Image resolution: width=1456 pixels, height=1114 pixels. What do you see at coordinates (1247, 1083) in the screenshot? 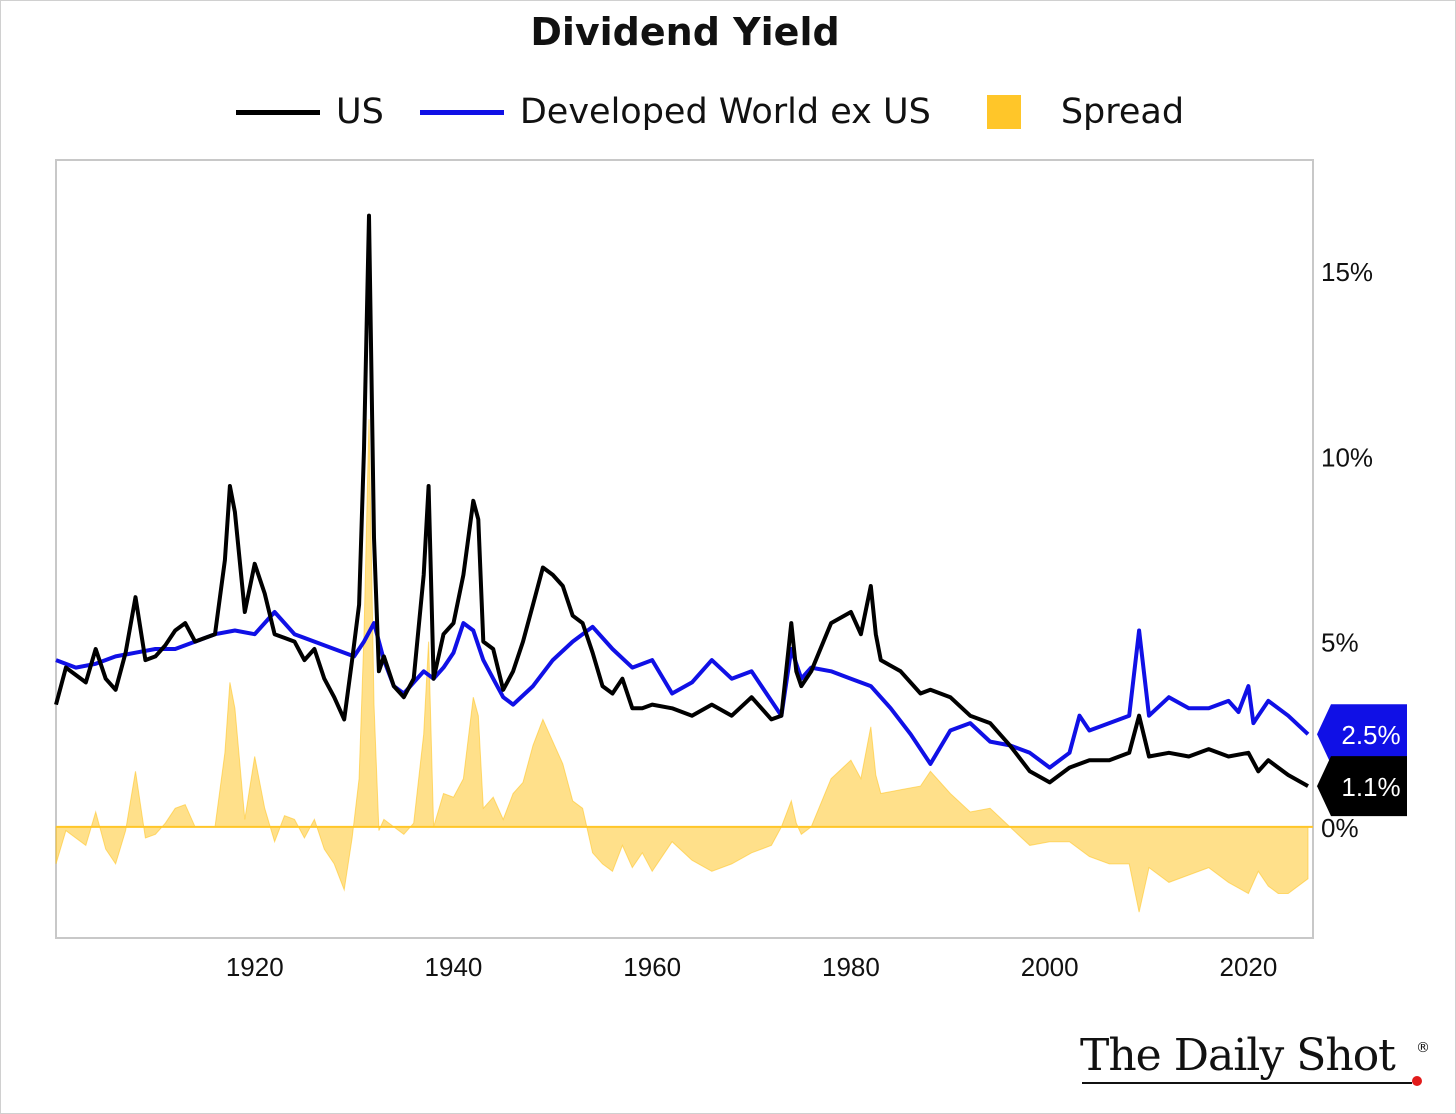
I see `logo-underline` at bounding box center [1247, 1083].